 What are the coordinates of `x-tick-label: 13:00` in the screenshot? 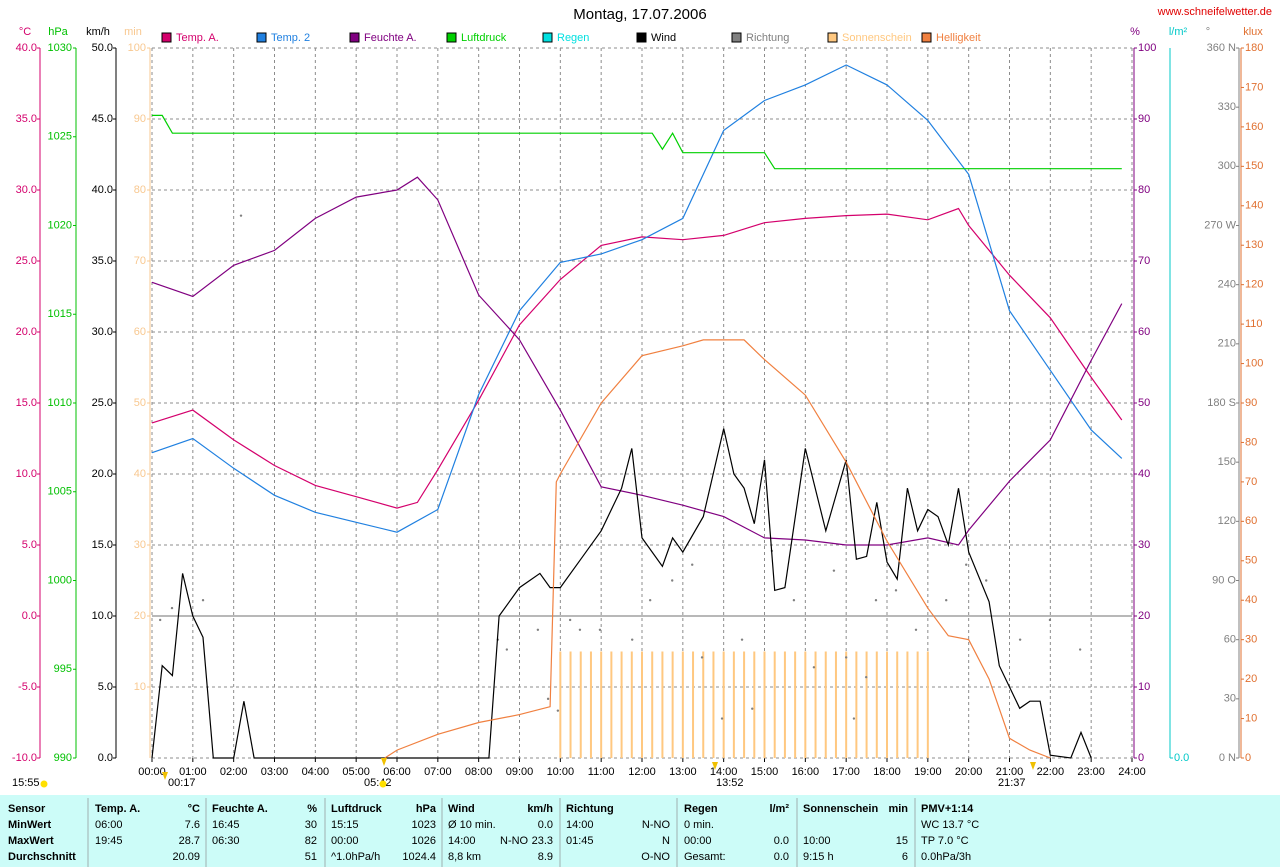 It's located at (683, 772).